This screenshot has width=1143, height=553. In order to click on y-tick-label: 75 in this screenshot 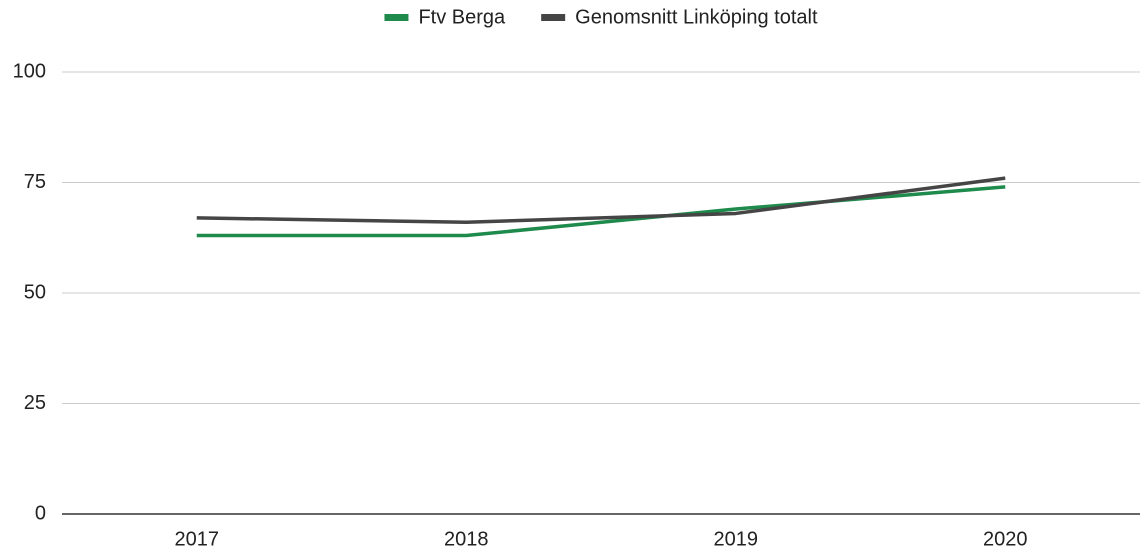, I will do `click(35, 182)`.